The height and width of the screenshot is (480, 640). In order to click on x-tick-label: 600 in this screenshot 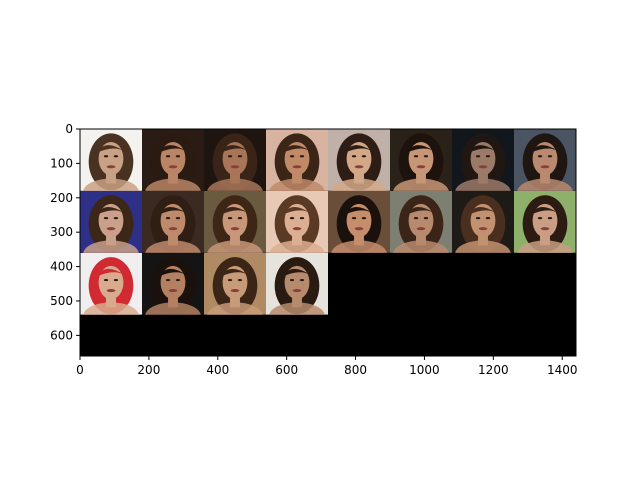, I will do `click(286, 370)`.